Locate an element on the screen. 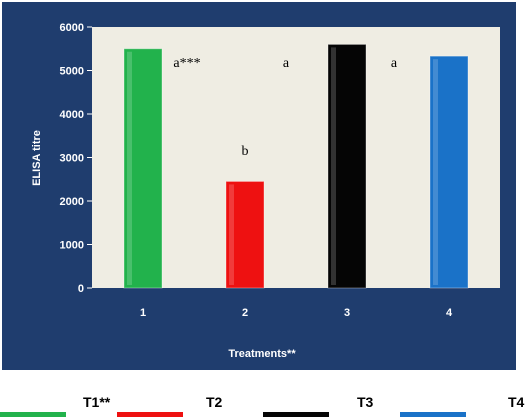 This screenshot has height=417, width=526. y-tick-label: 3000 is located at coordinates (72, 159).